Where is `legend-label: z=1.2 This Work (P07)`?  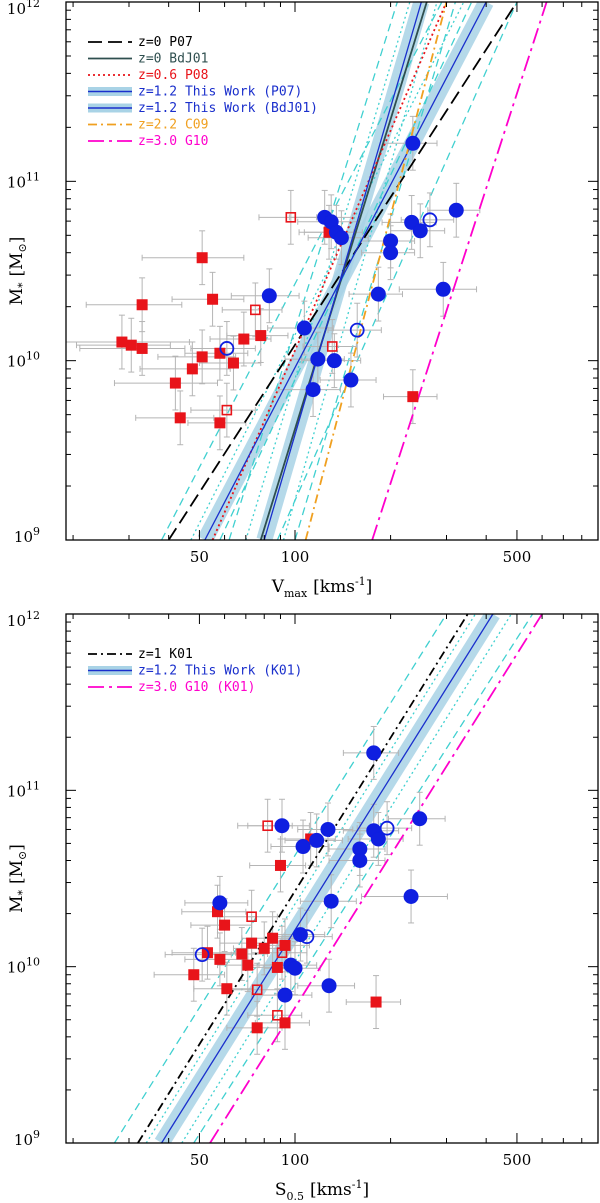 legend-label: z=1.2 This Work (P07) is located at coordinates (220, 92).